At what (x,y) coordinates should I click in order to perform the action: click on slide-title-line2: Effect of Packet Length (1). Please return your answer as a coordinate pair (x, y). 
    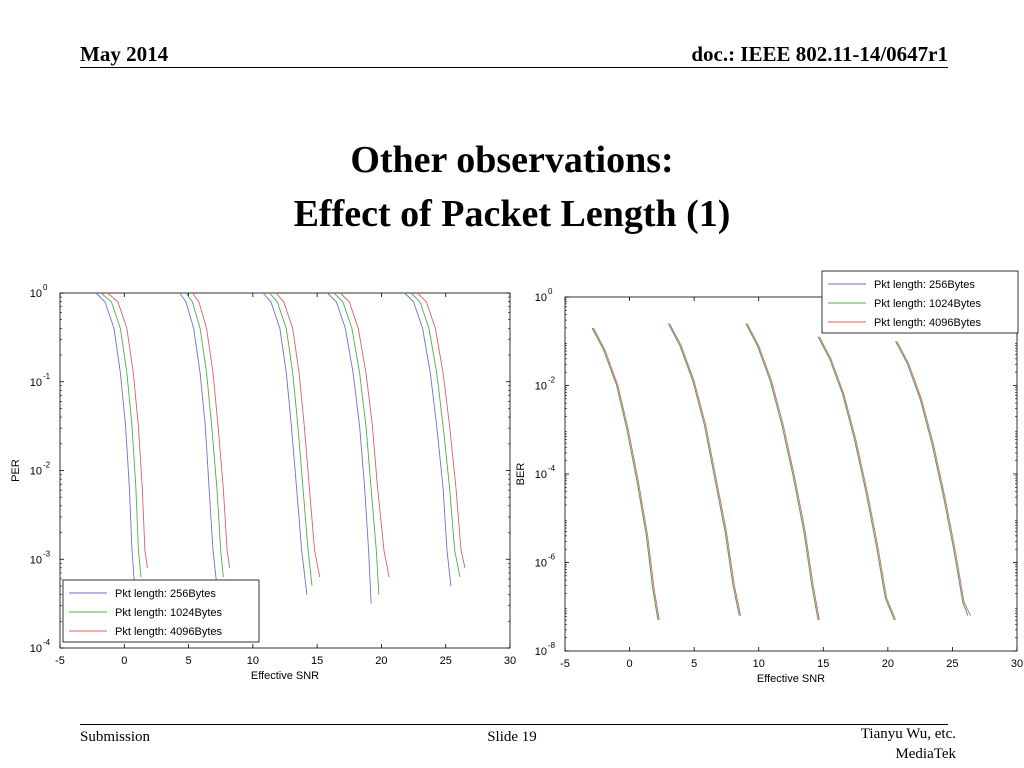
    Looking at the image, I should click on (512, 214).